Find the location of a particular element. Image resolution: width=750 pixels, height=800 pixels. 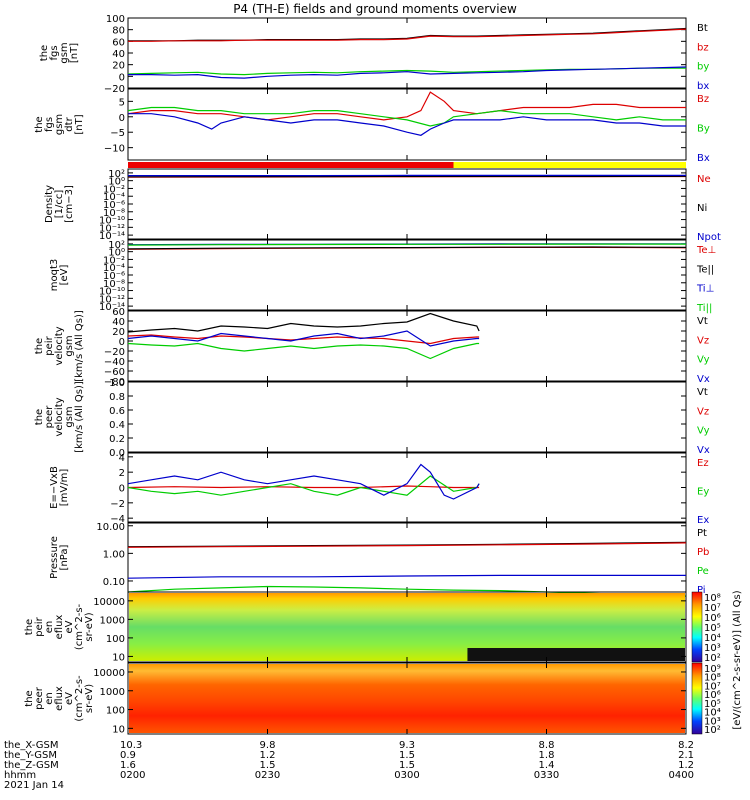

y-tick-label: 10.00 is located at coordinates (110, 527).